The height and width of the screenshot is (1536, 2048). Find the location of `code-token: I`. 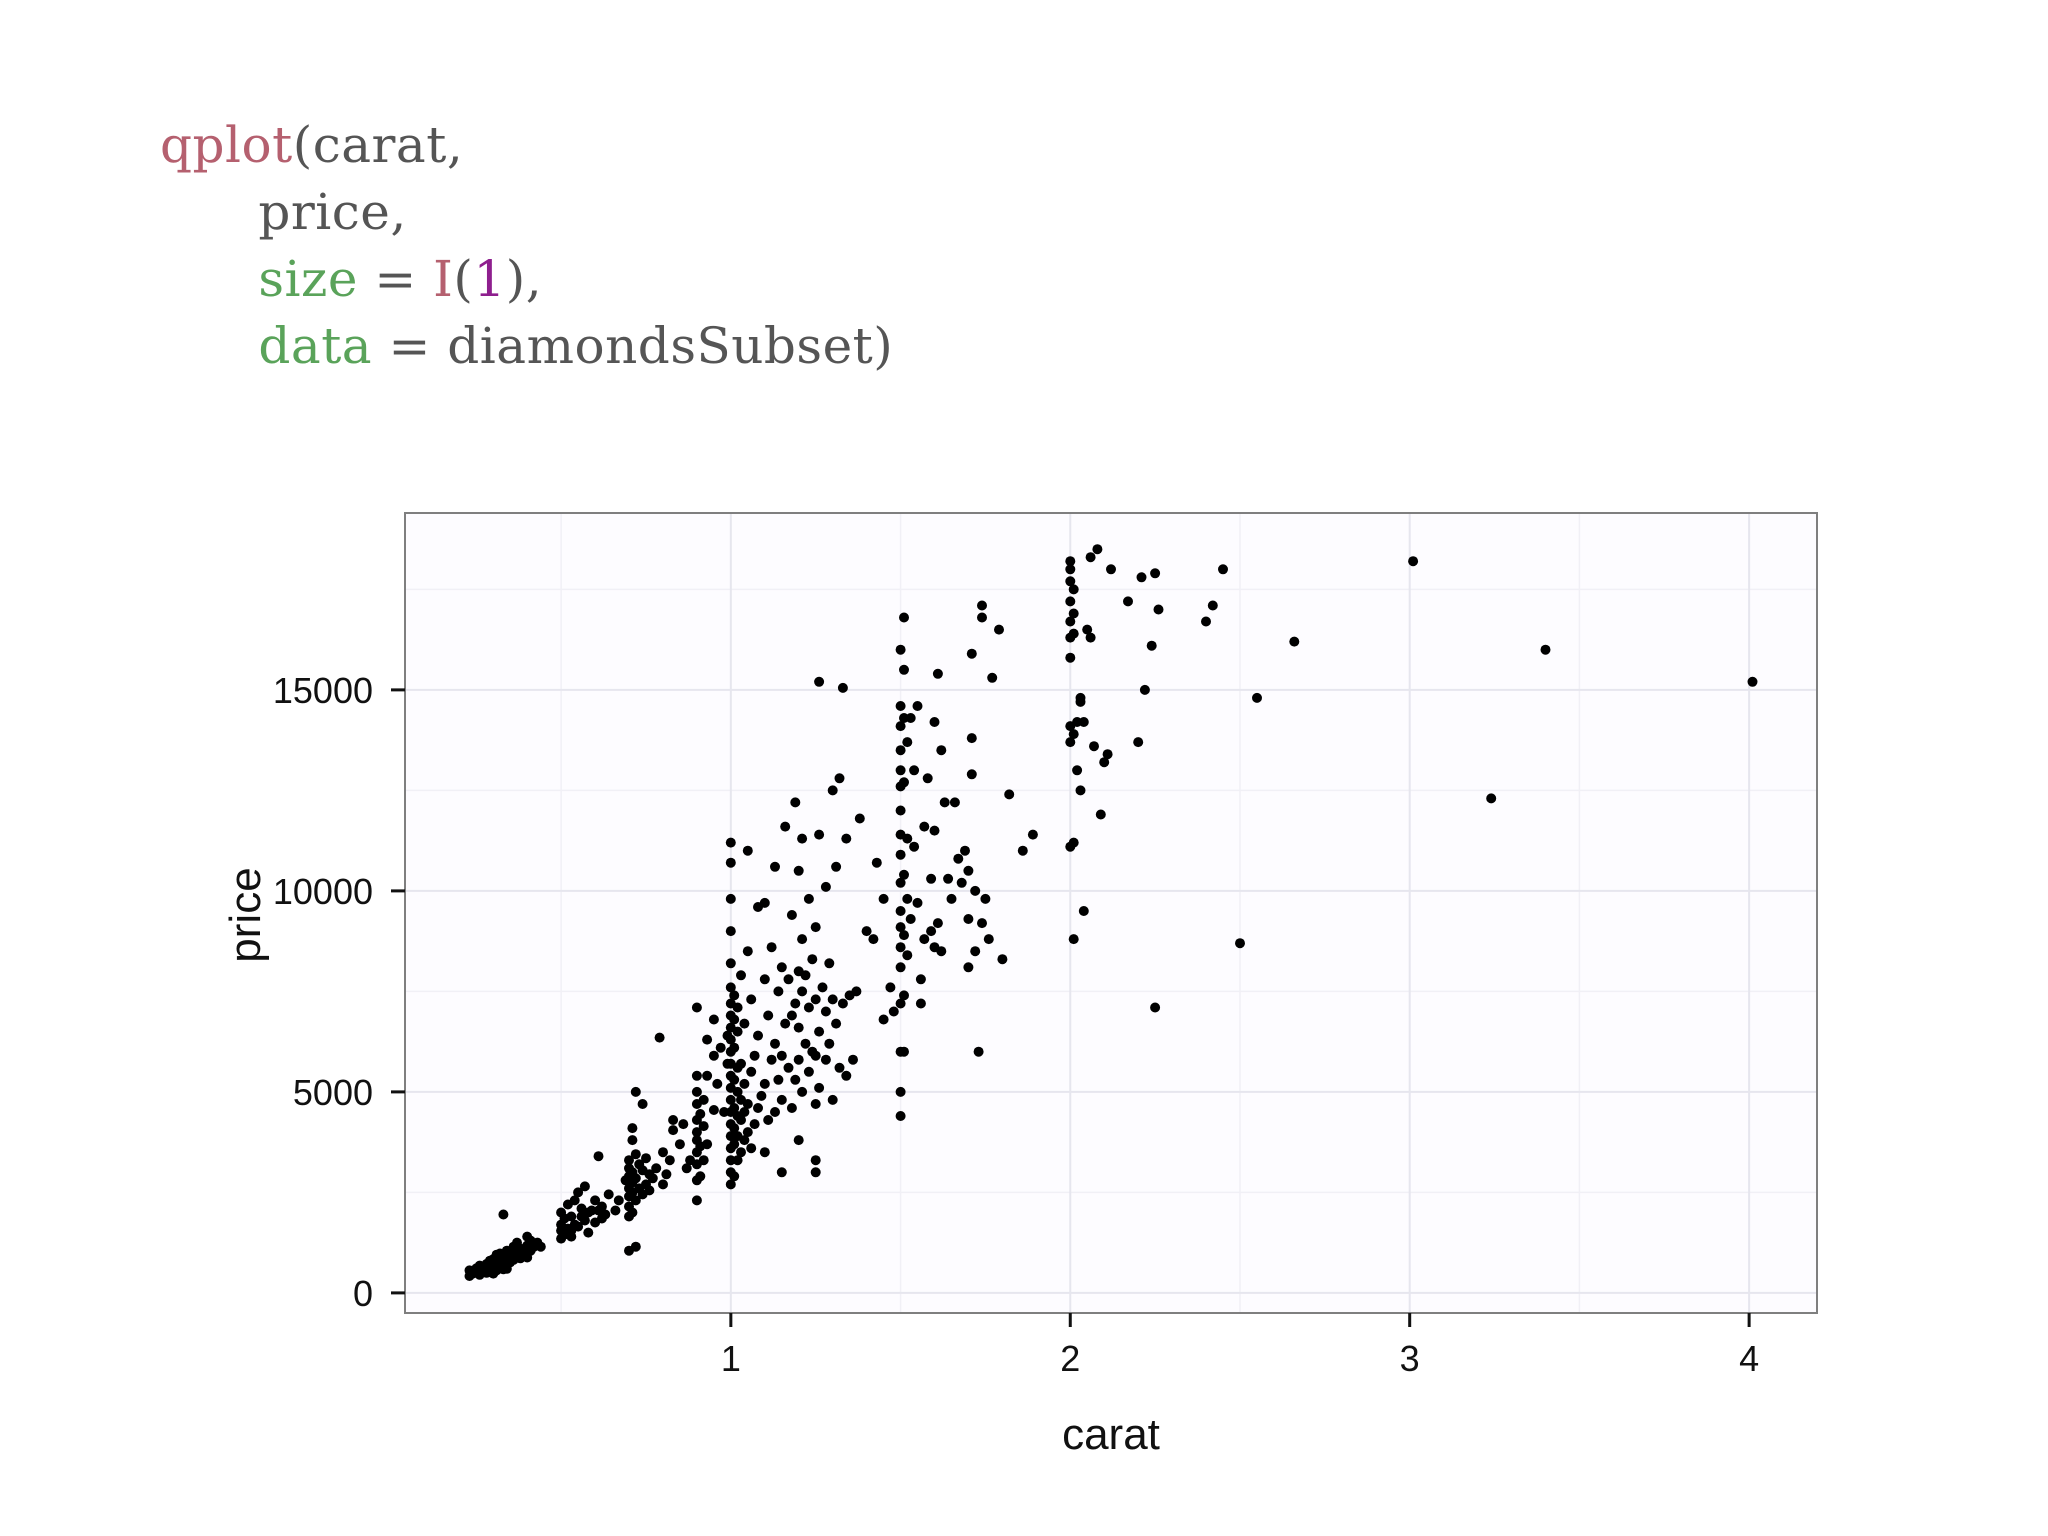

code-token: I is located at coordinates (443, 279).